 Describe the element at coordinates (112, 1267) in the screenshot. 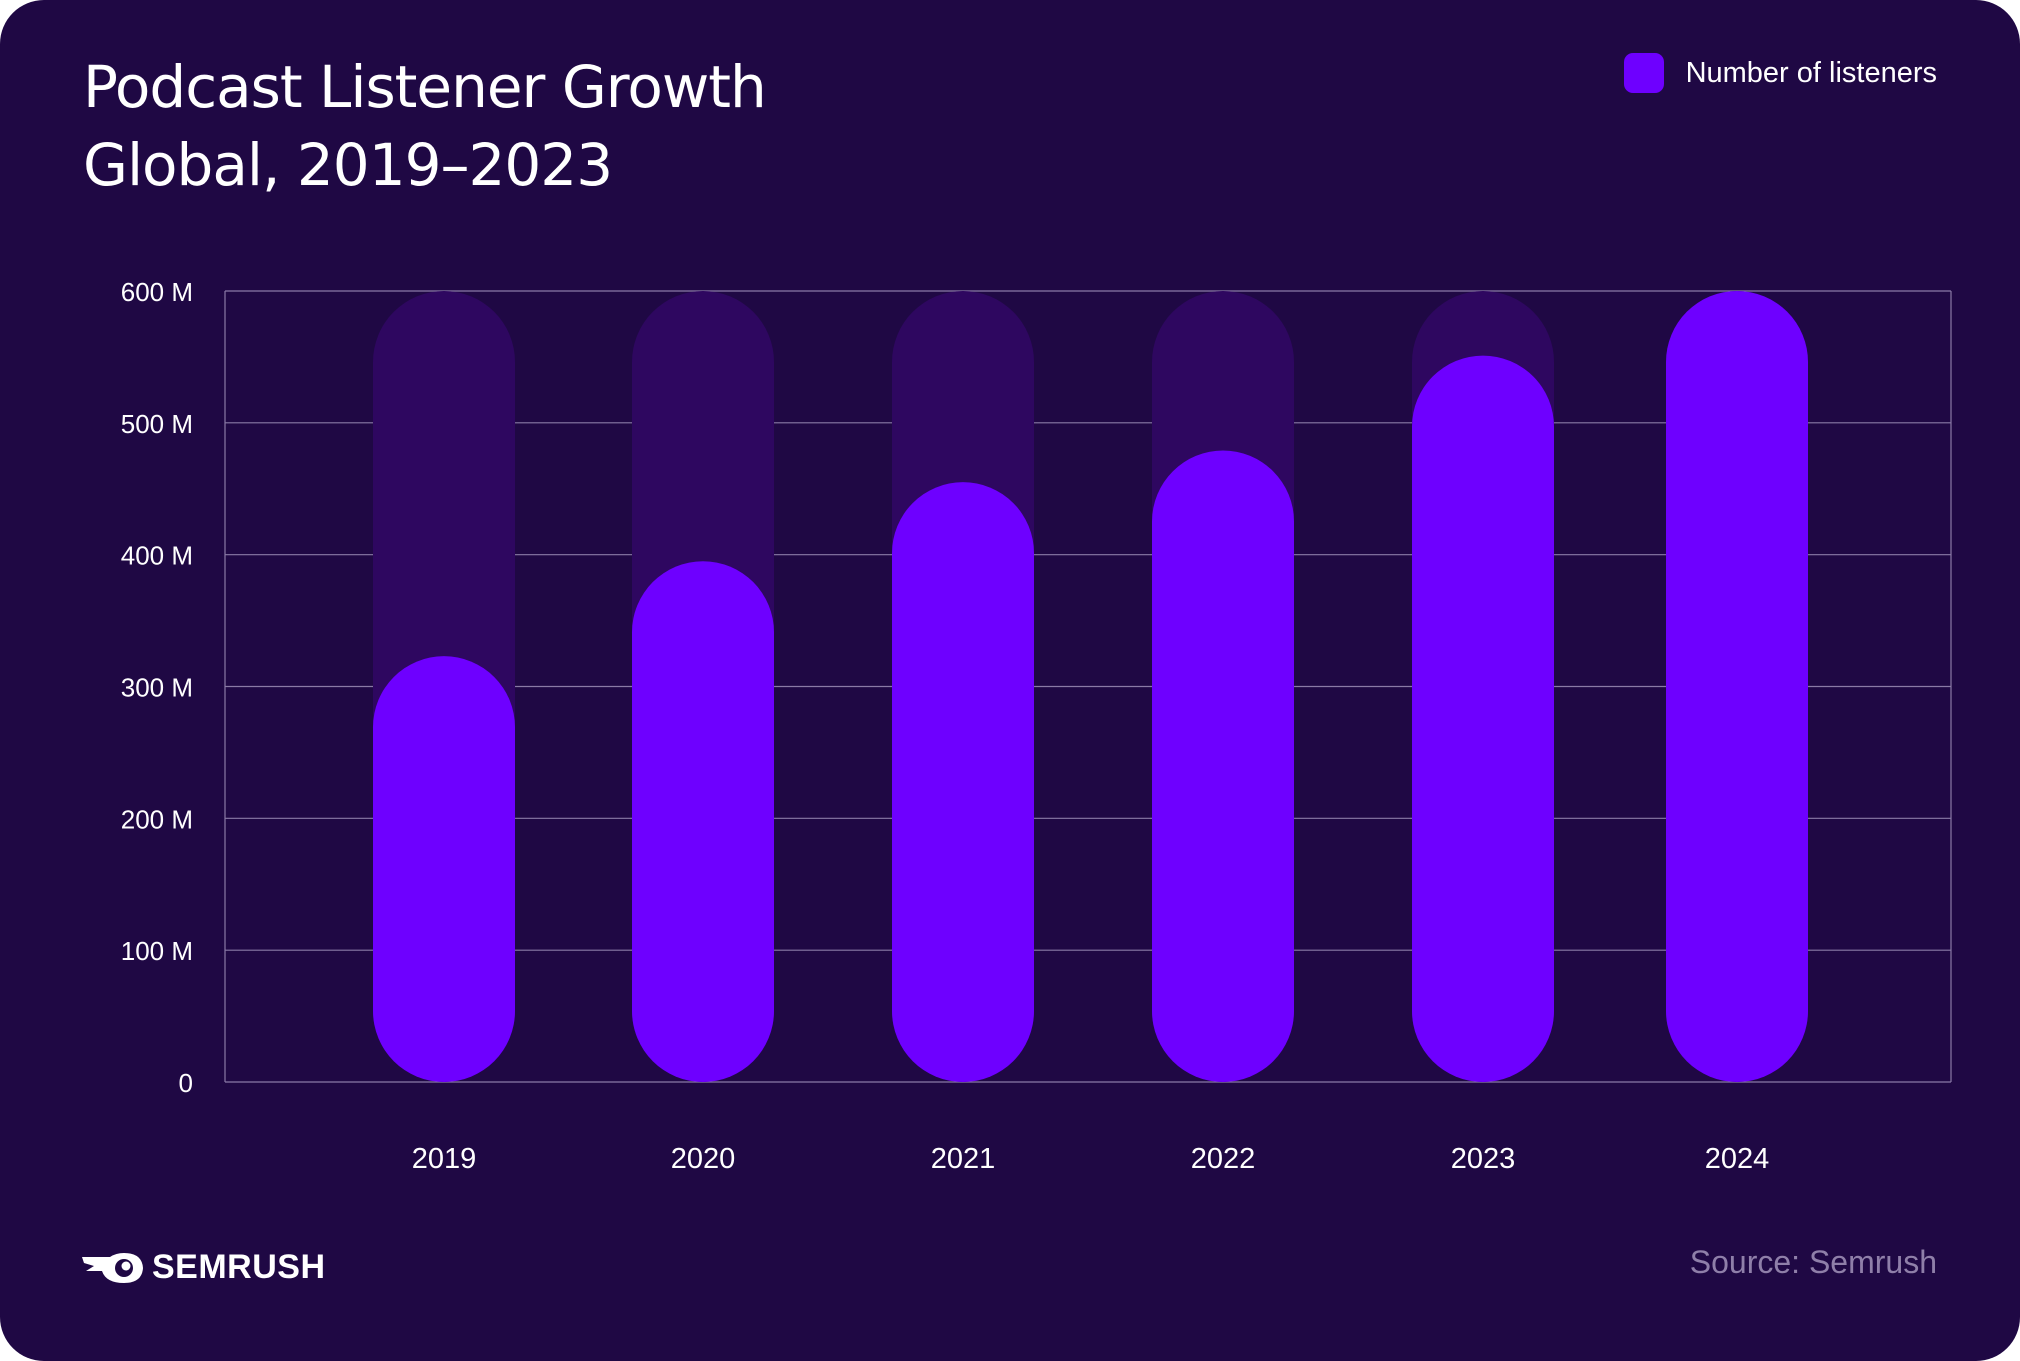

I see `semrush-fireball-icon` at that location.